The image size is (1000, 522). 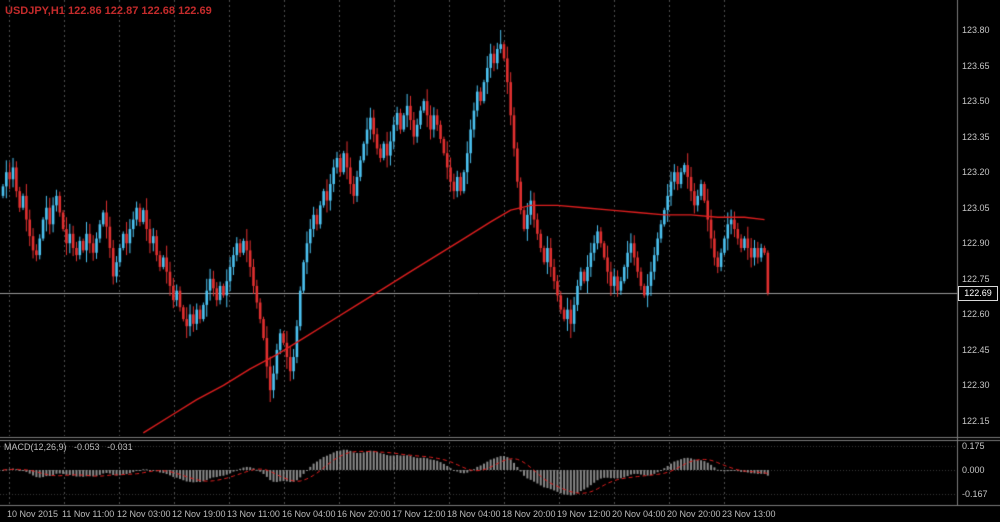 What do you see at coordinates (87, 447) in the screenshot?
I see `macd-main-value: -0.053` at bounding box center [87, 447].